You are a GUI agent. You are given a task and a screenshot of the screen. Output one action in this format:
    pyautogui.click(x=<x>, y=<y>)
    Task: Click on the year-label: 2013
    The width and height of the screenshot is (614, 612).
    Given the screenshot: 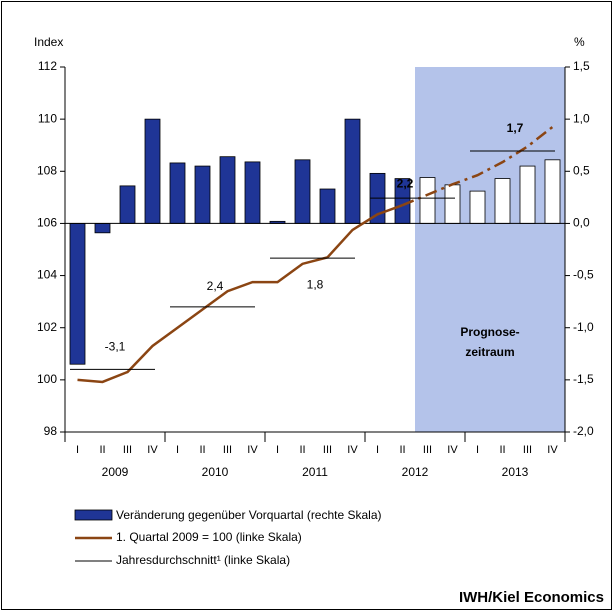 What is the action you would take?
    pyautogui.click(x=515, y=472)
    